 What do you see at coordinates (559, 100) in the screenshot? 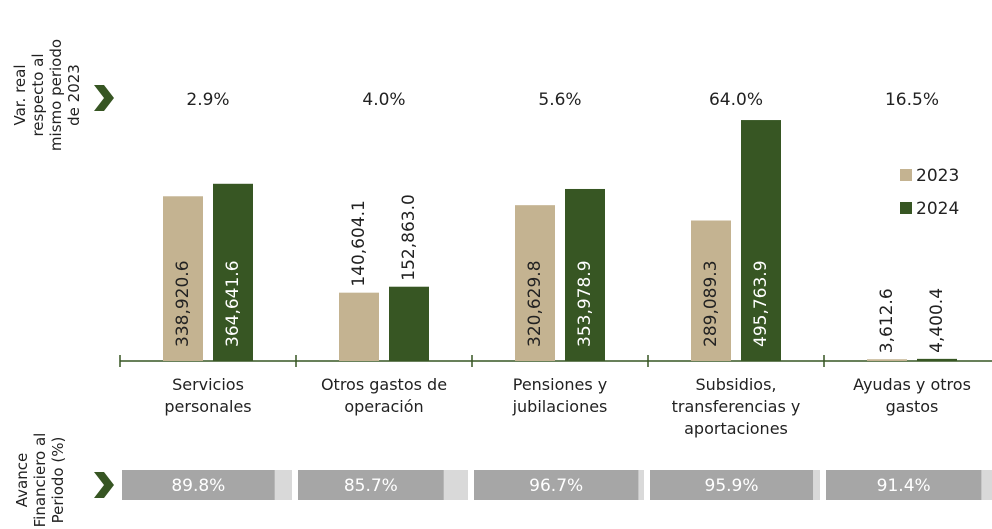
I see `variation-value: 5.6%` at bounding box center [559, 100].